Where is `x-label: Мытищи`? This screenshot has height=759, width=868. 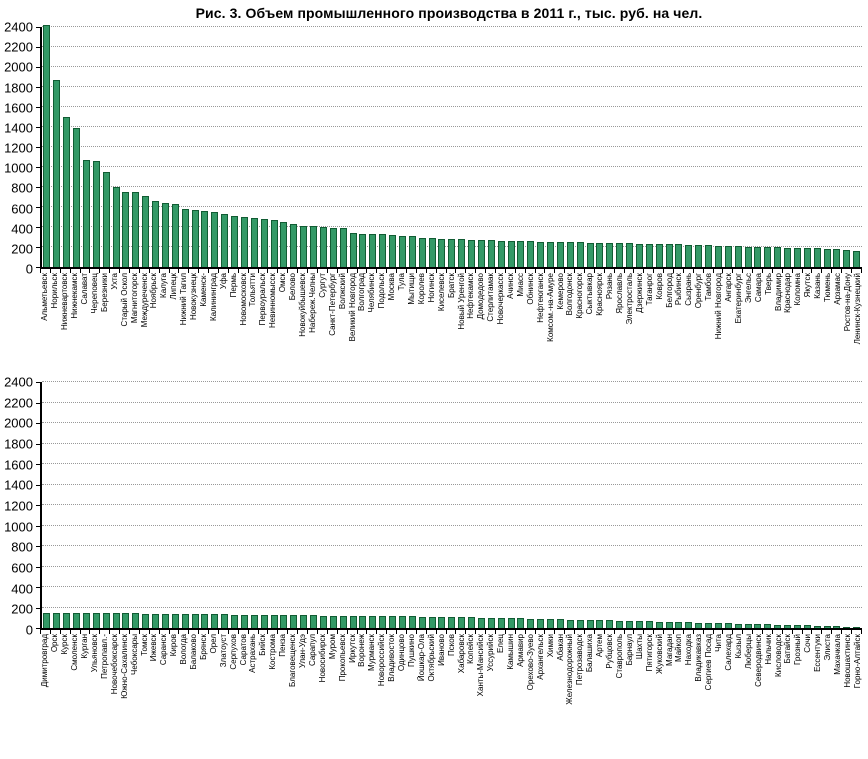 x-label: Мытищи is located at coordinates (411, 289).